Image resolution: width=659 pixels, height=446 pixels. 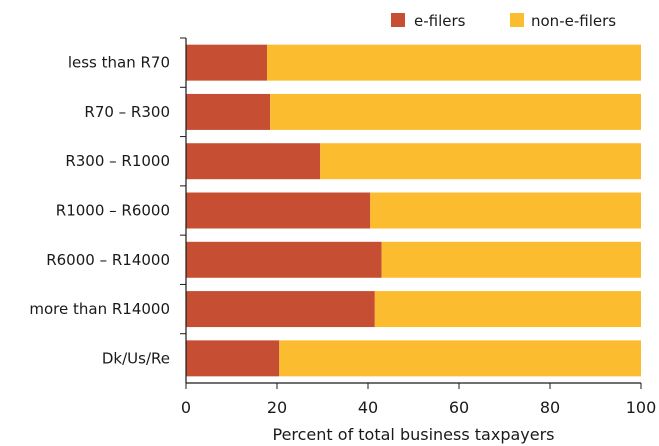 I want to click on legend: e-filers non-e-filers, so click(x=503, y=21).